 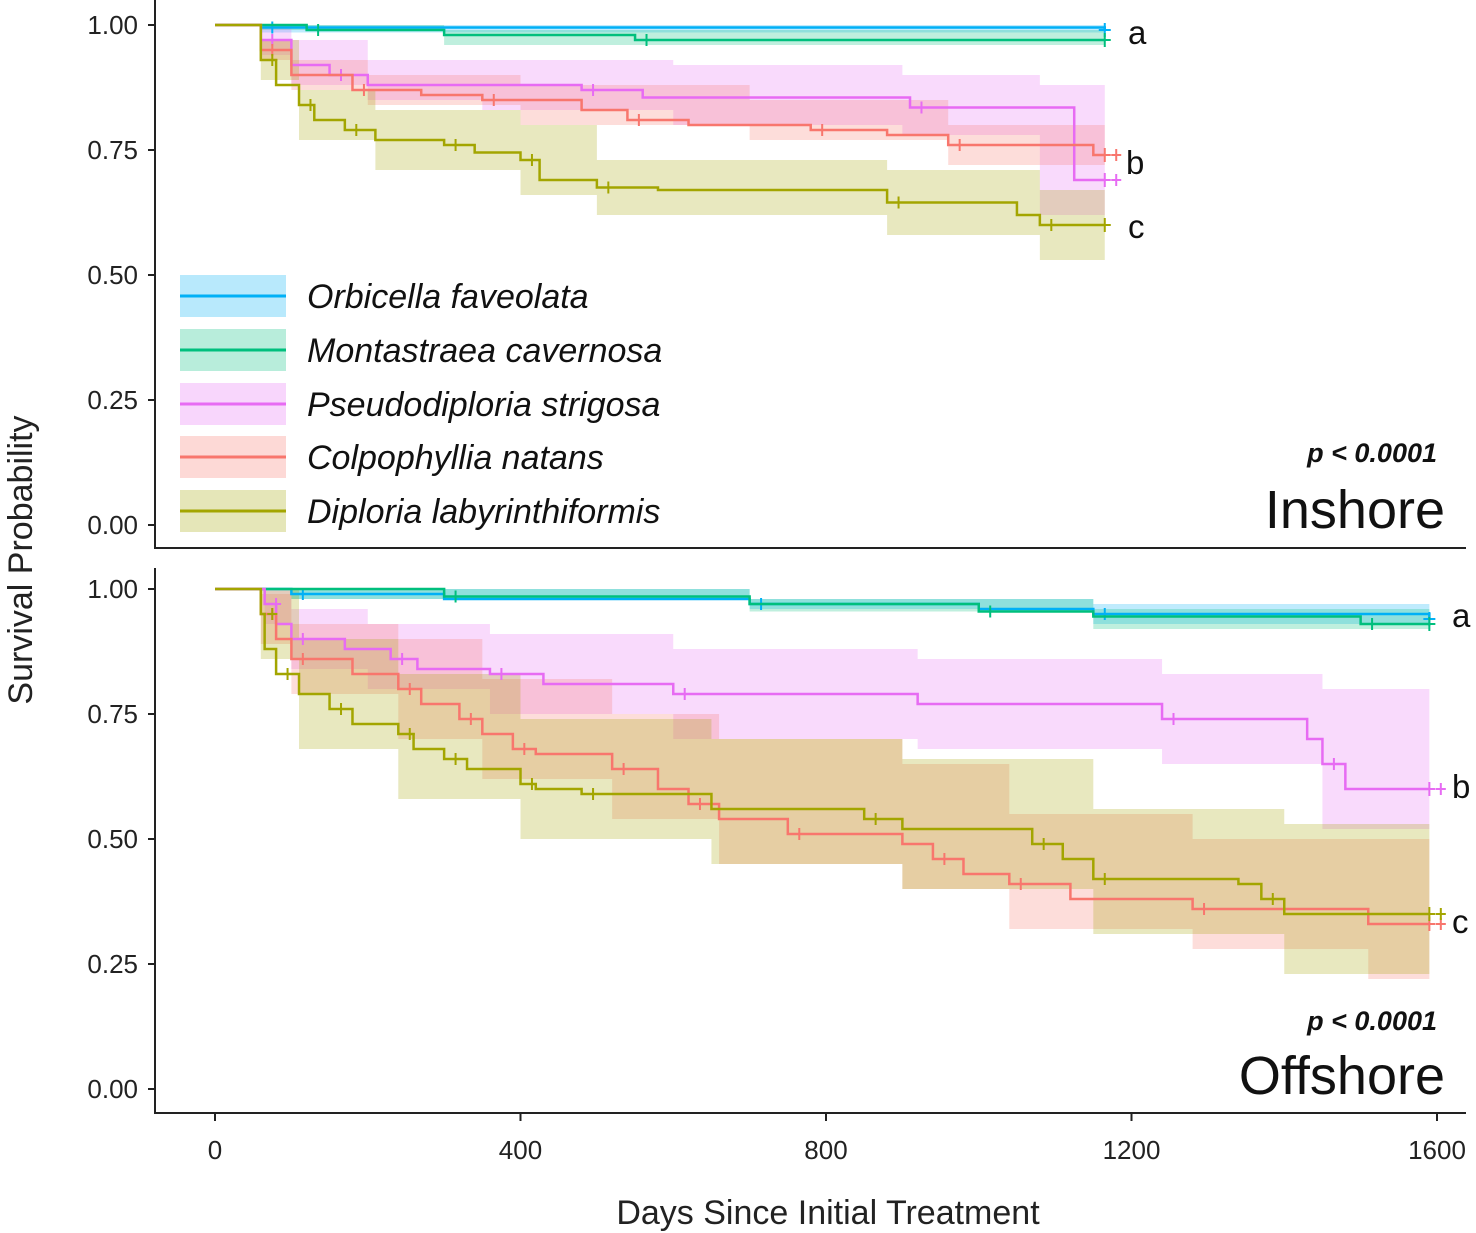 I want to click on inshore-band-montastraea-cavernosa, so click(x=660, y=36).